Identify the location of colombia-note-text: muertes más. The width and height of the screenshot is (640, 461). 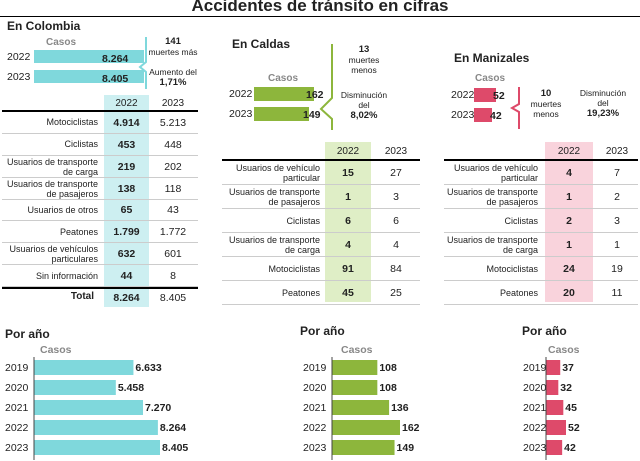
(173, 52).